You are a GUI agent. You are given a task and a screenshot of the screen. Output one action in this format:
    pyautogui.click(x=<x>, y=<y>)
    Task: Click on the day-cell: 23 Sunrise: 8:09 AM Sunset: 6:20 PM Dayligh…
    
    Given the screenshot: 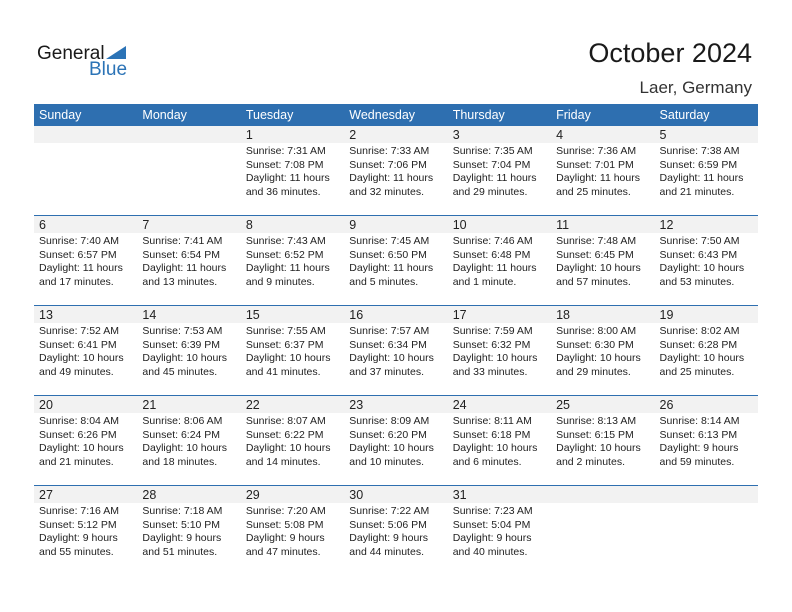 What is the action you would take?
    pyautogui.click(x=396, y=440)
    